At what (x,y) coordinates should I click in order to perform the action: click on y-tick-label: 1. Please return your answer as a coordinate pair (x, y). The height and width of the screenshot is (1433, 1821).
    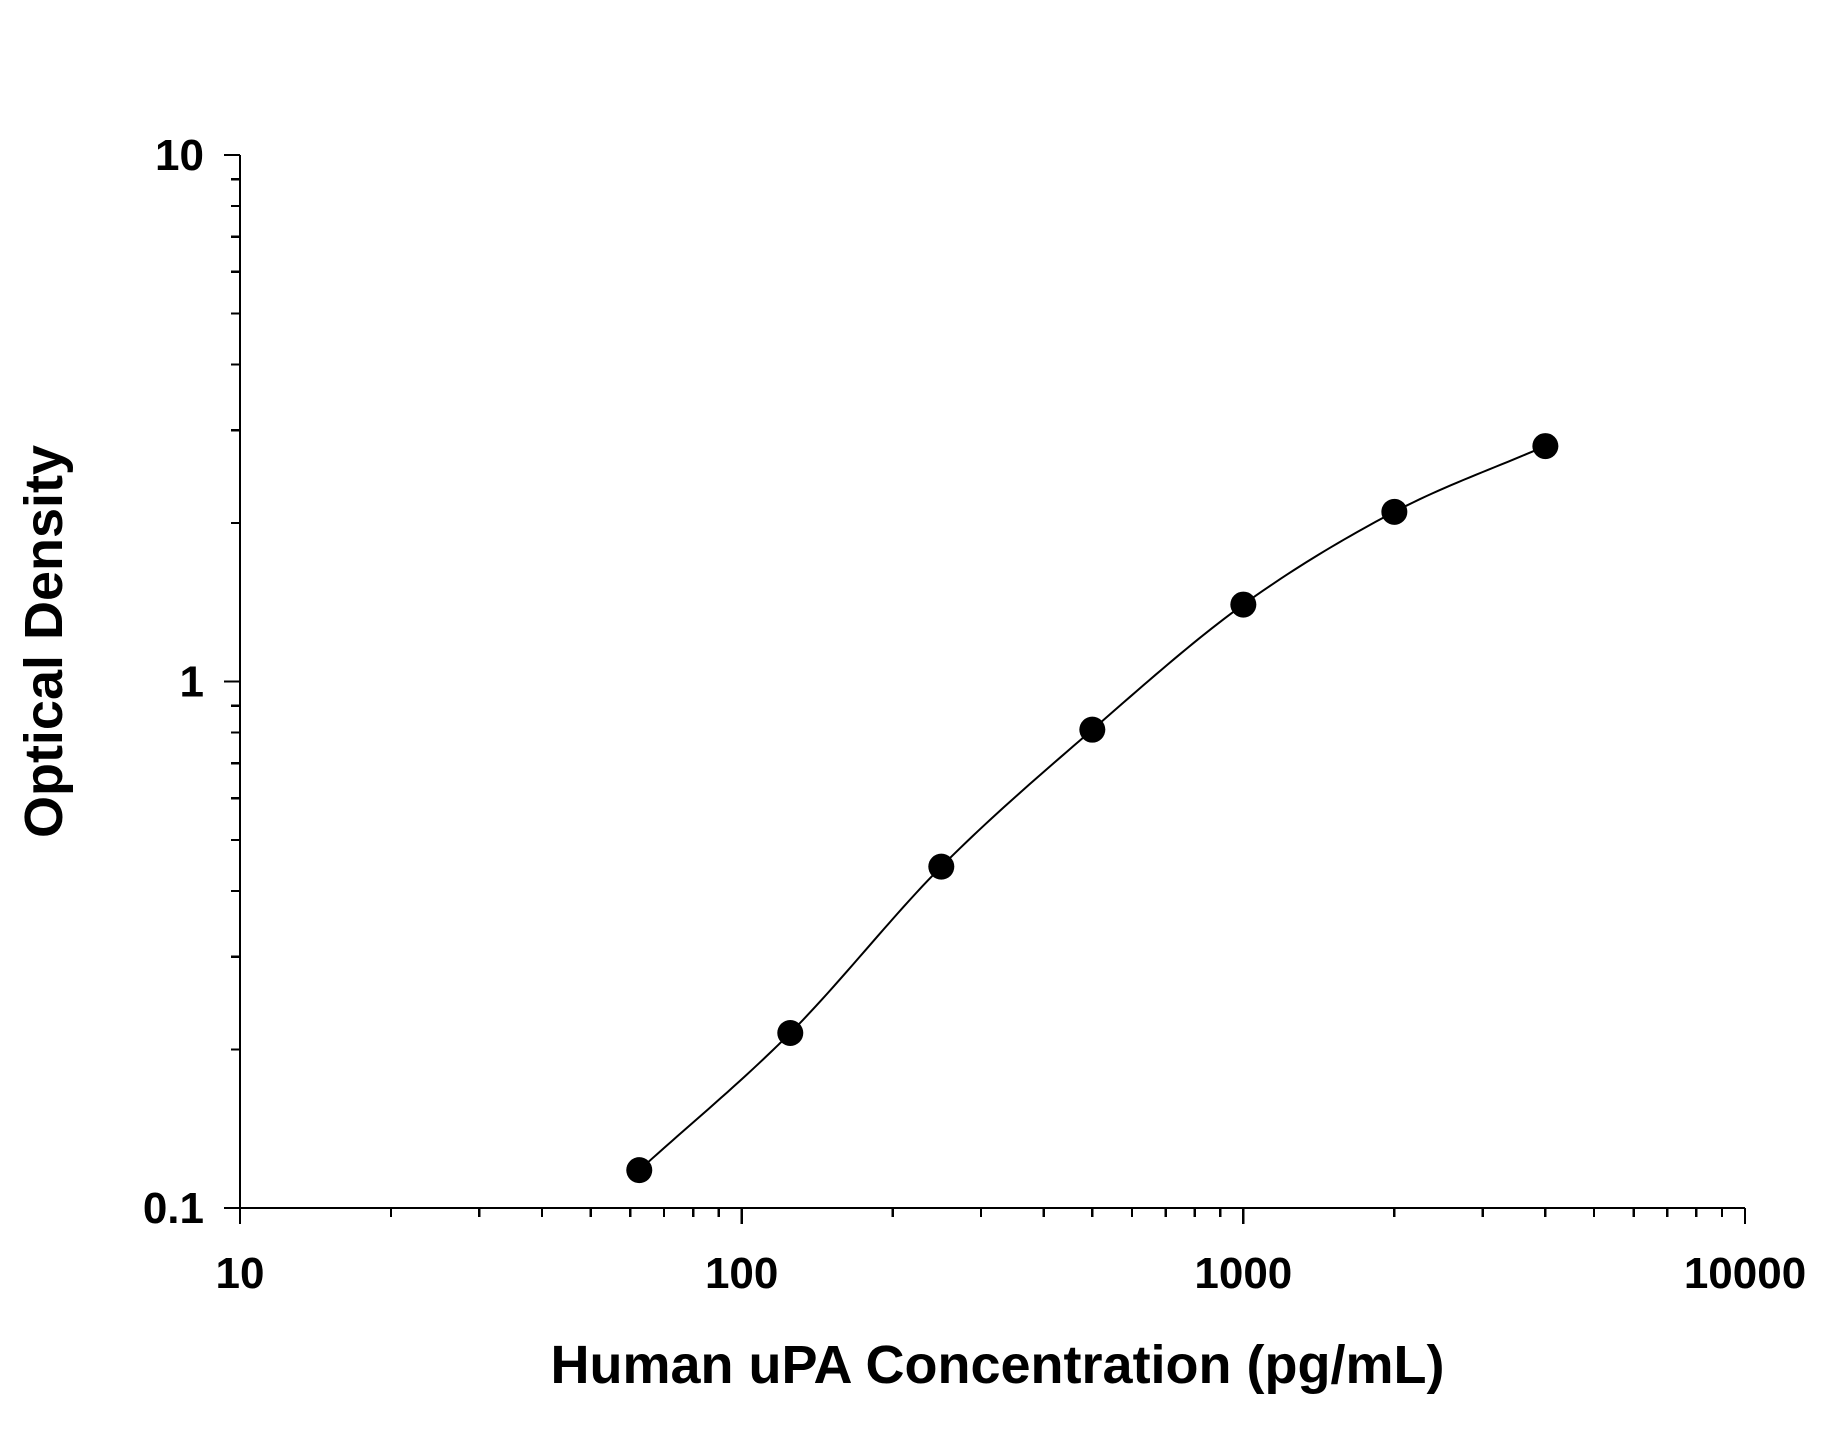
    Looking at the image, I should click on (192, 682).